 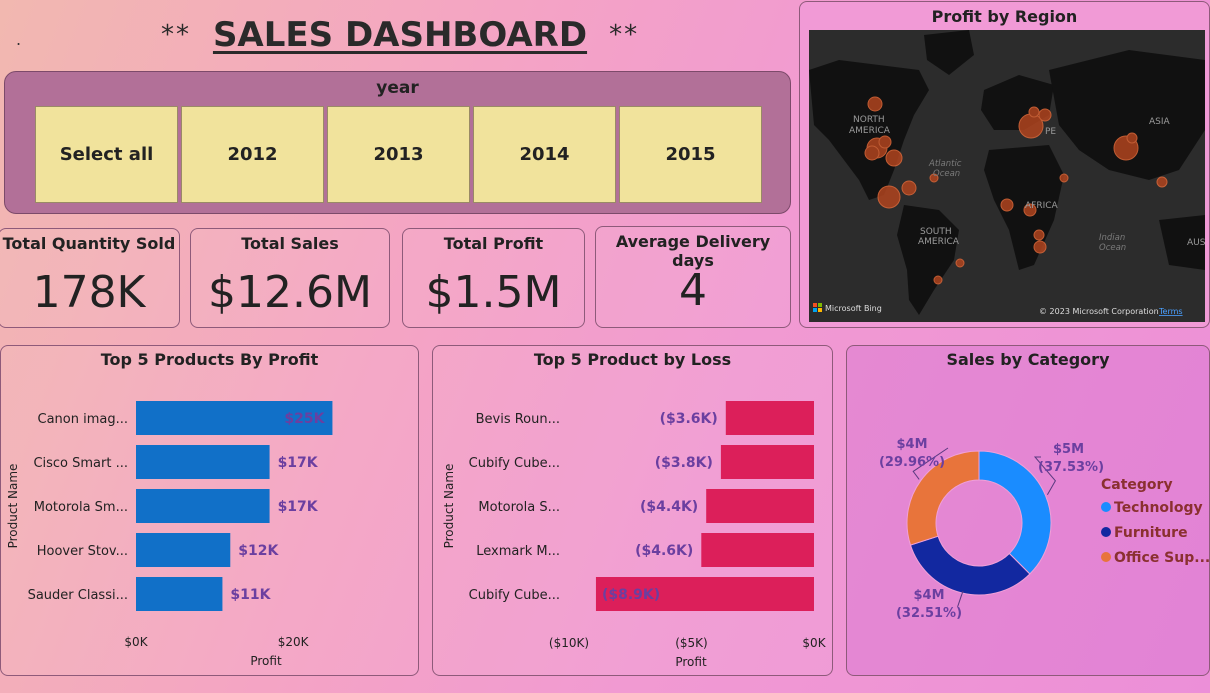 I want to click on data-label: ($4.6K), so click(x=664, y=551).